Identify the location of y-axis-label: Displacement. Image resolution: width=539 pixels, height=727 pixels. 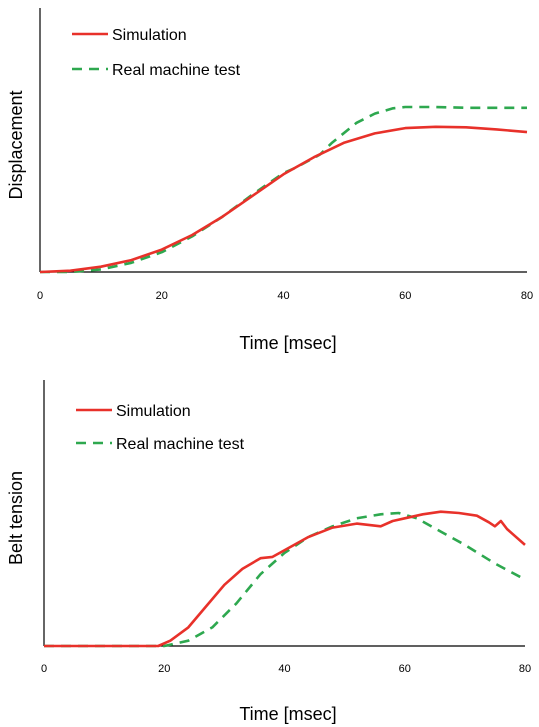
(16, 144).